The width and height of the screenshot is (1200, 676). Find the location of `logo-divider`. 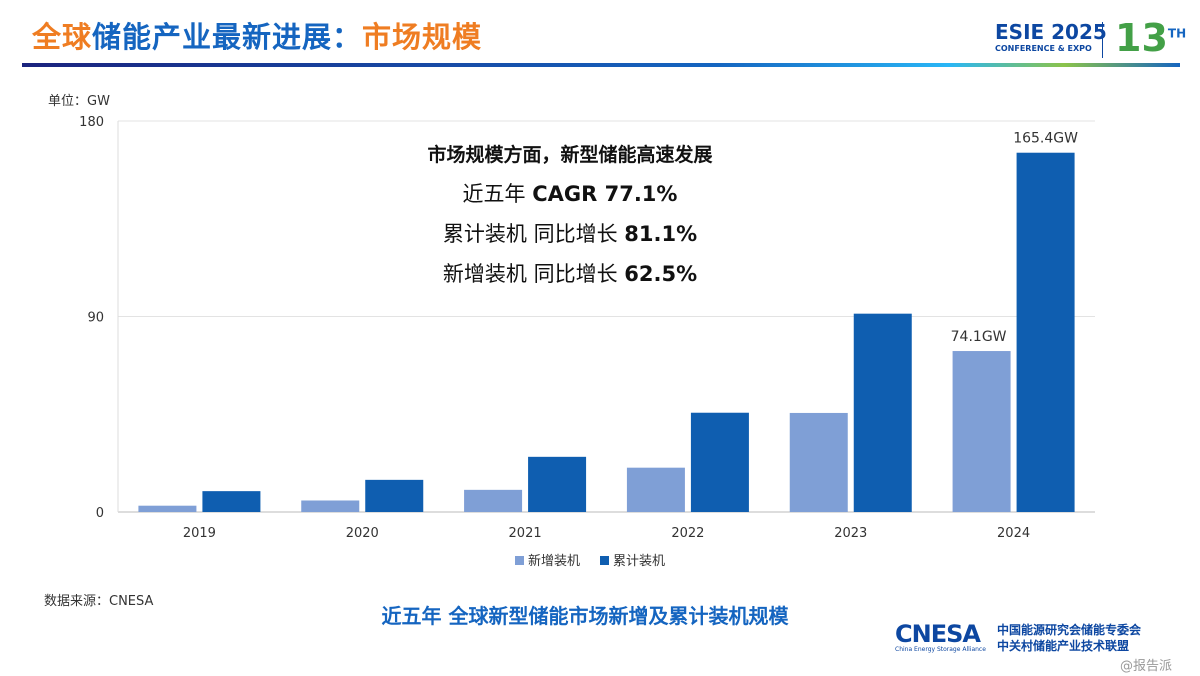

logo-divider is located at coordinates (1102, 40).